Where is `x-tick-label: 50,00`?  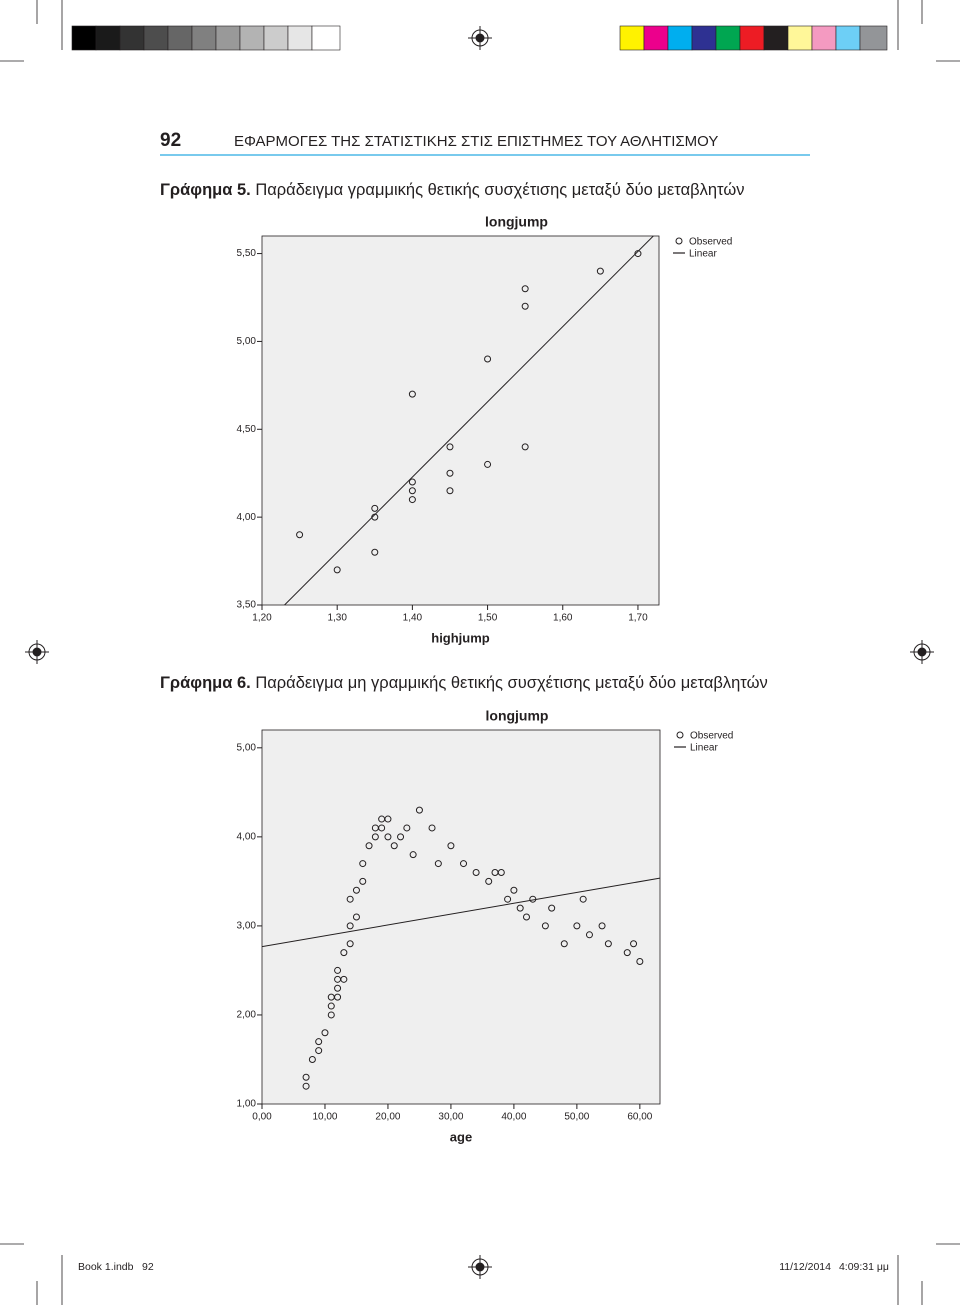
x-tick-label: 50,00 is located at coordinates (576, 1117).